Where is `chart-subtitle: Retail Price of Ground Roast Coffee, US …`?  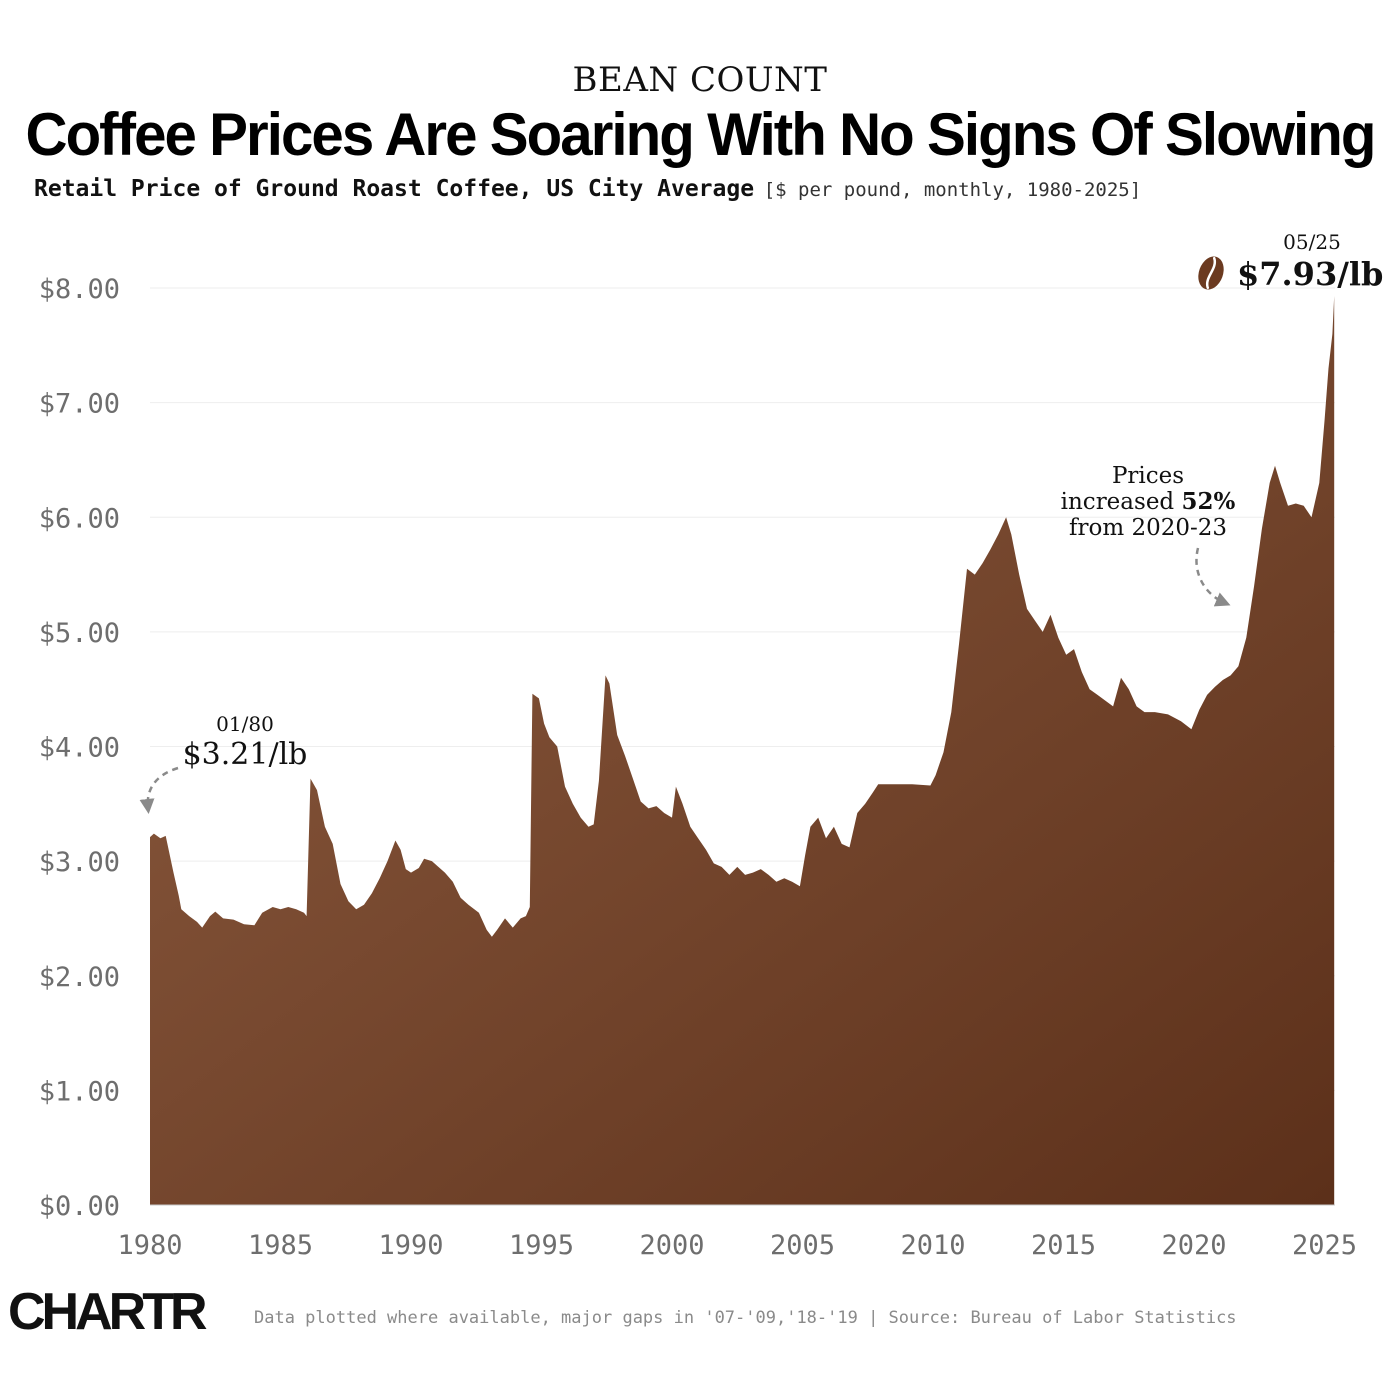
chart-subtitle: Retail Price of Ground Roast Coffee, US … is located at coordinates (587, 189).